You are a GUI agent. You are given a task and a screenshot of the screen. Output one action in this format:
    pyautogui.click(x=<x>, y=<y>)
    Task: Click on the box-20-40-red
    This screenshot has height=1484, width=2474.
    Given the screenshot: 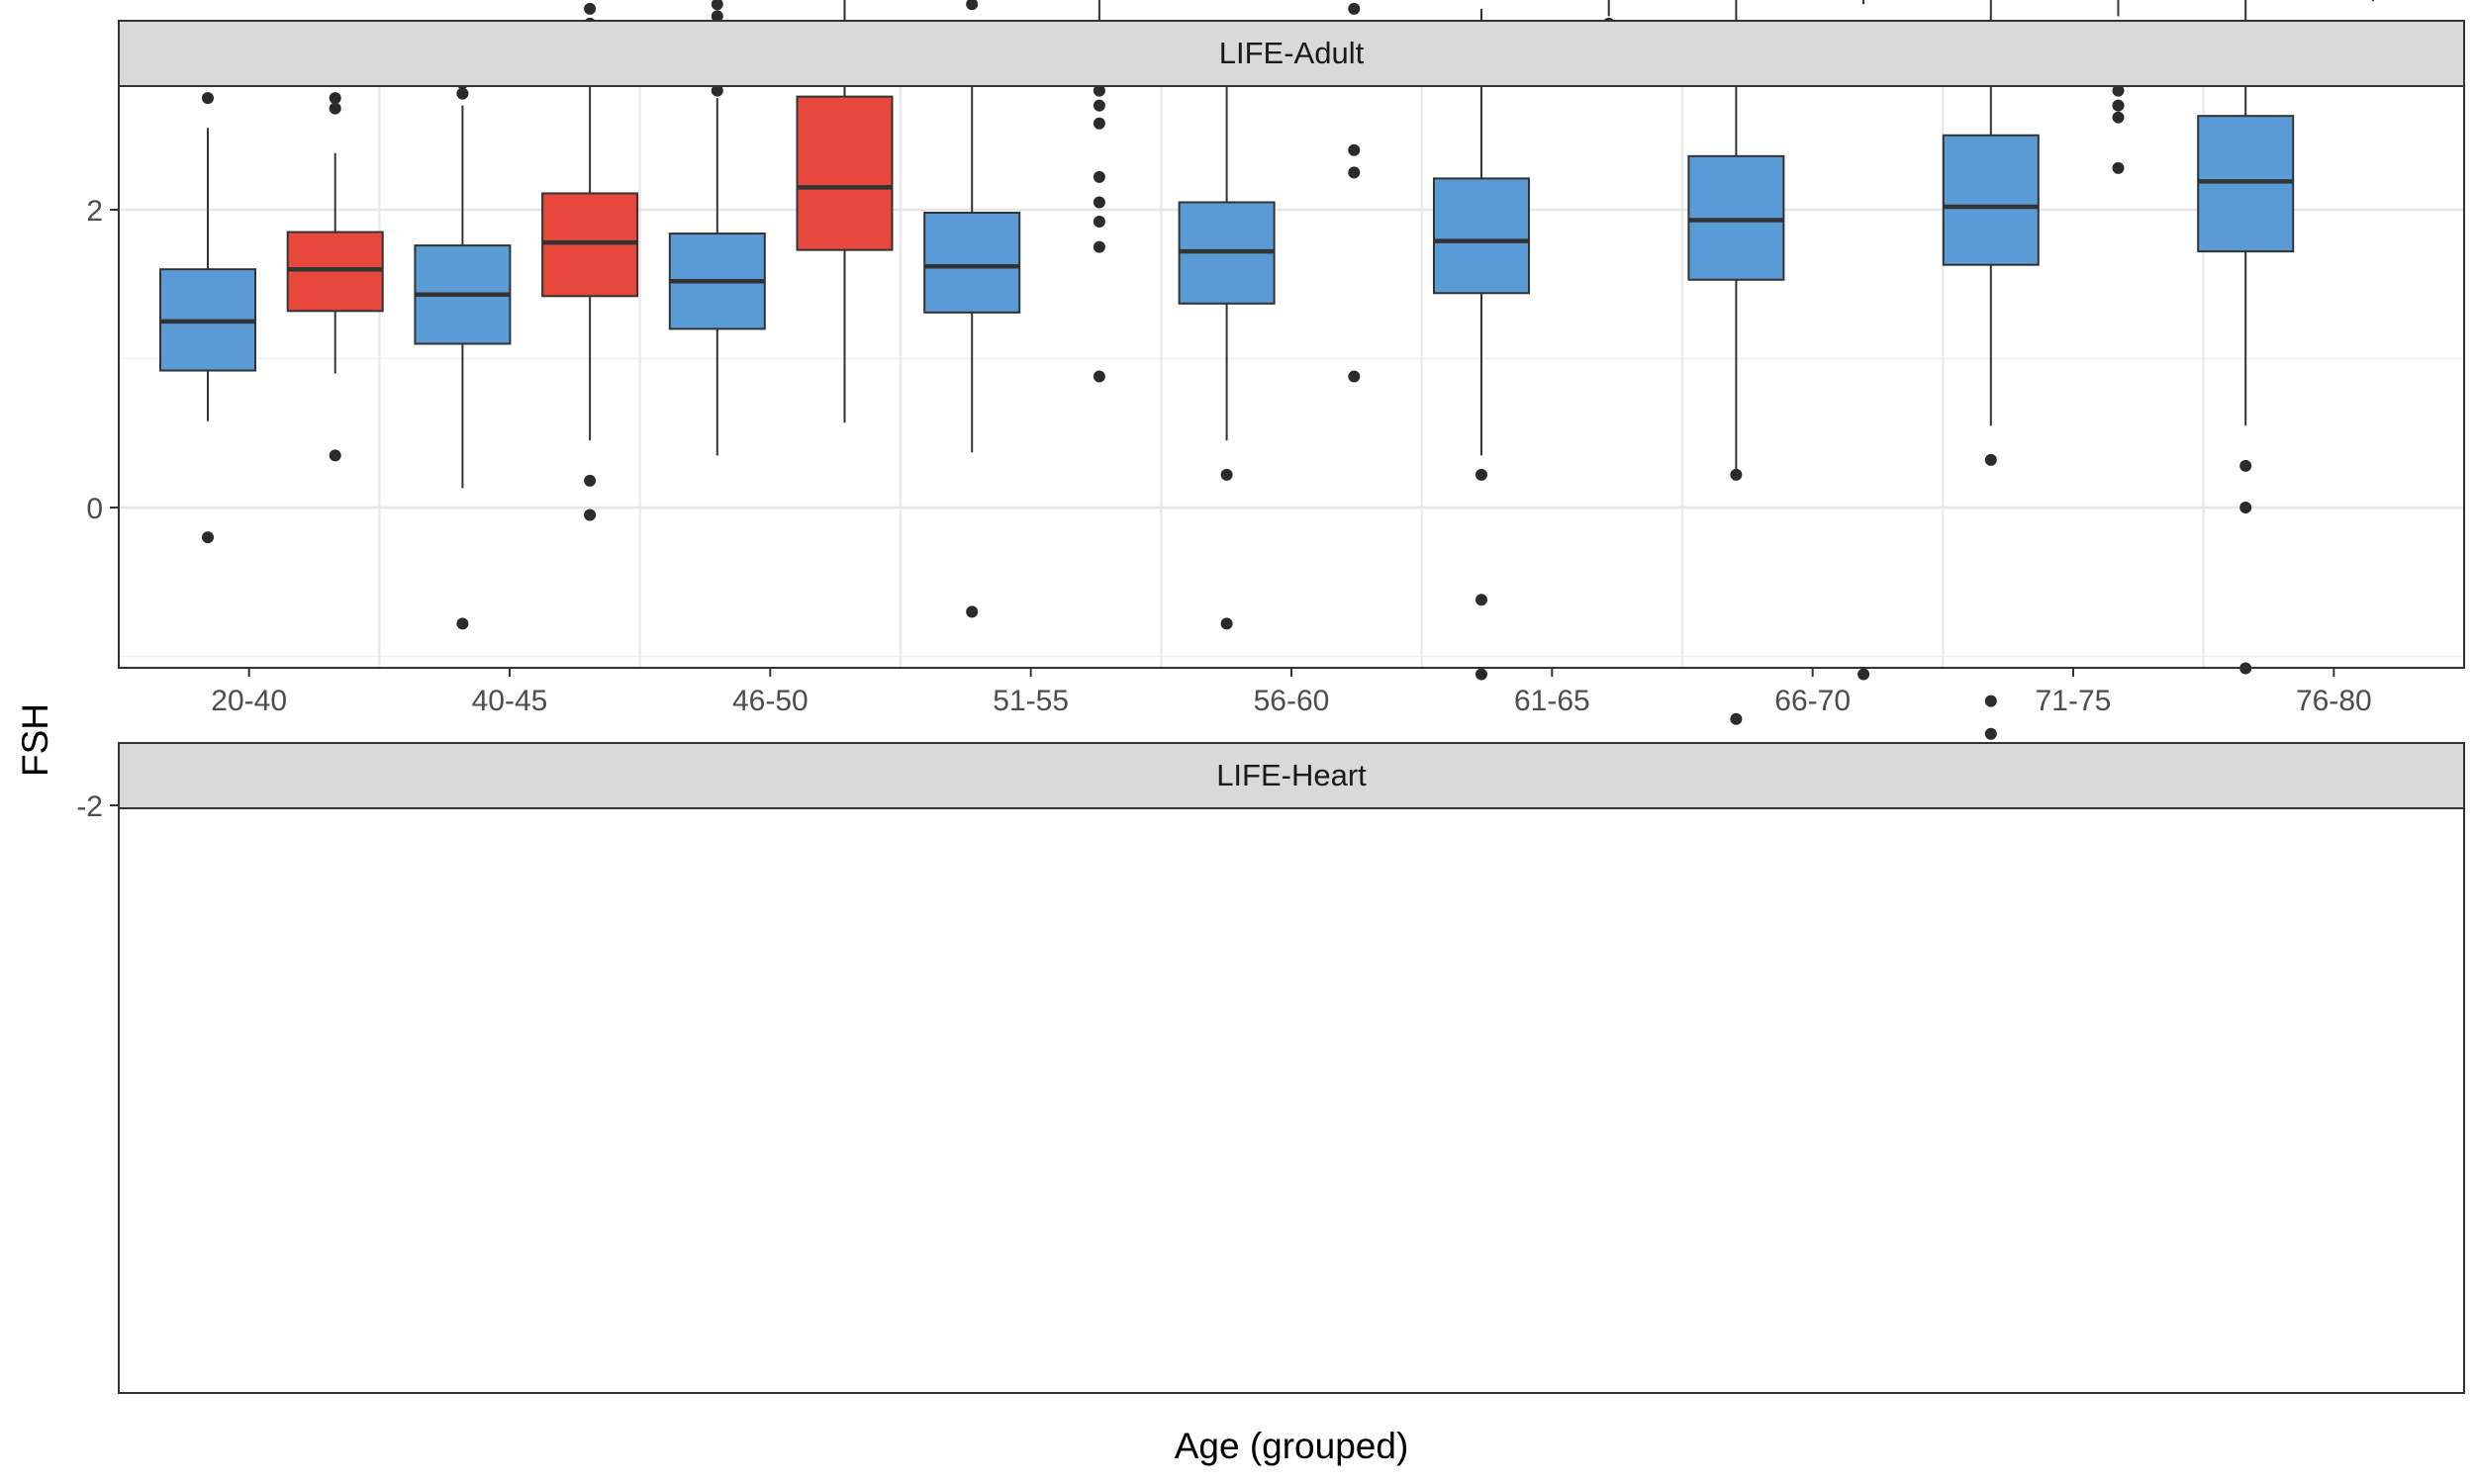 What is the action you would take?
    pyautogui.click(x=335, y=277)
    